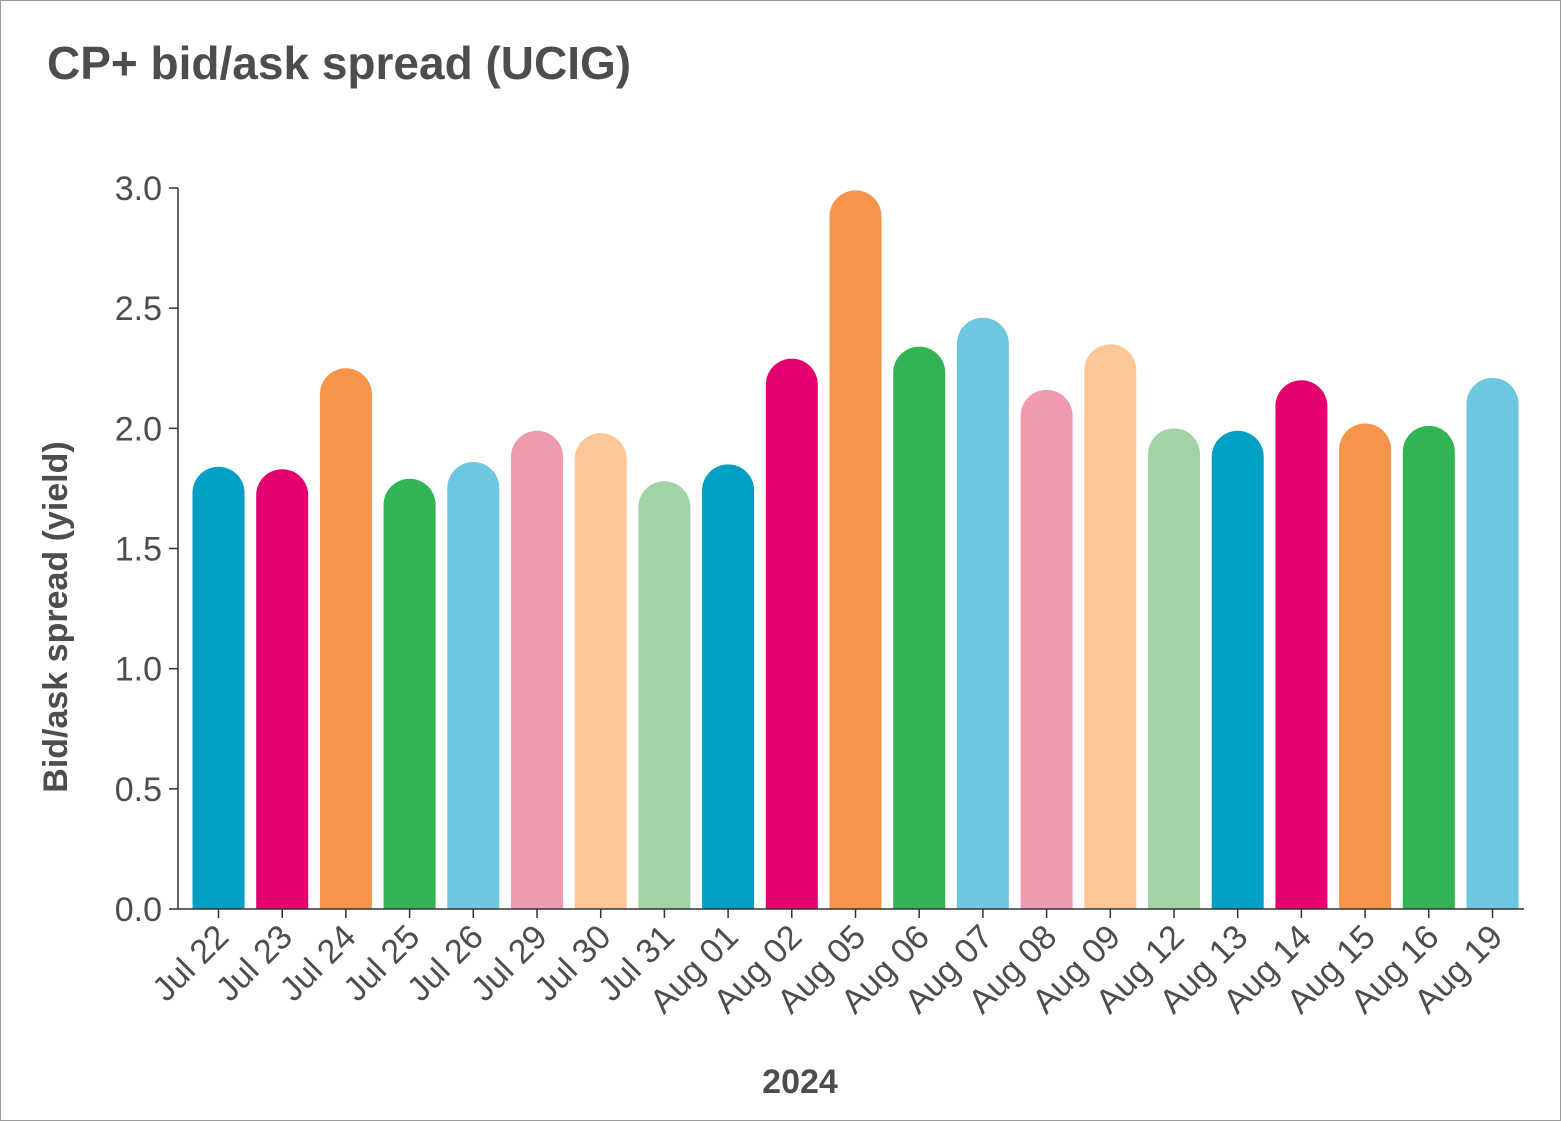 This screenshot has width=1561, height=1121. What do you see at coordinates (138, 670) in the screenshot?
I see `y-tick-label: 1.0` at bounding box center [138, 670].